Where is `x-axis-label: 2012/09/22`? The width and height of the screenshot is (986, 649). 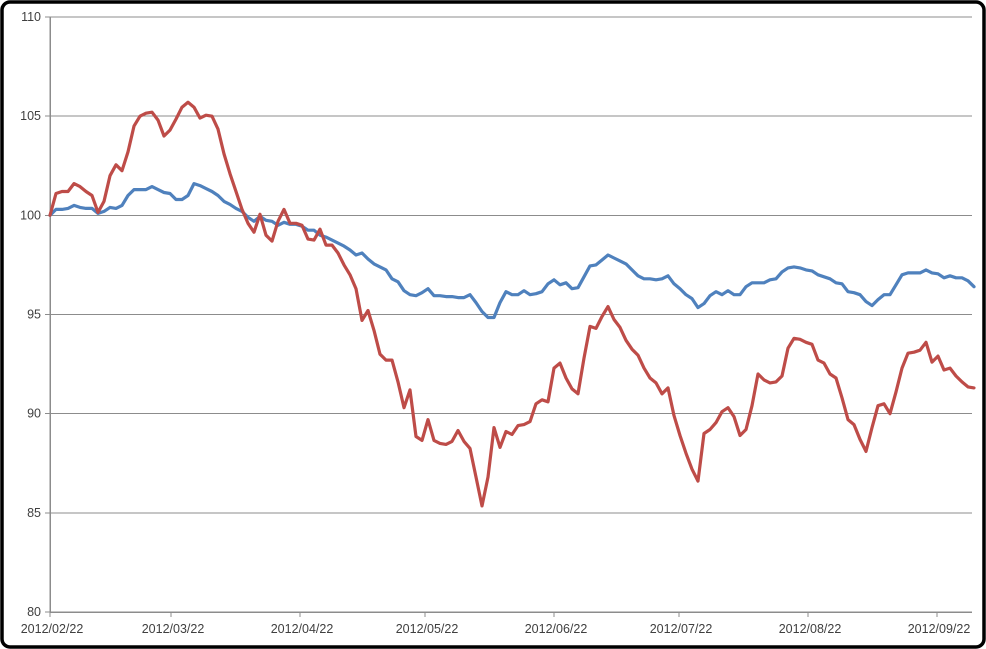
x-axis-label: 2012/09/22 is located at coordinates (939, 629).